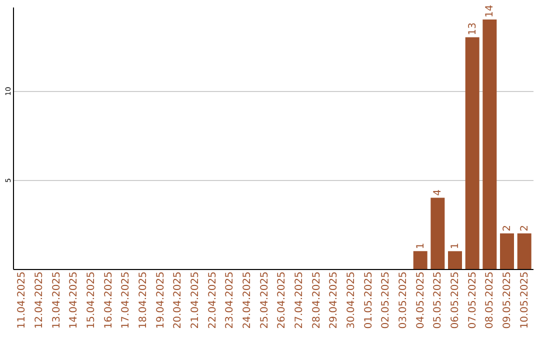 This screenshot has height=340, width=540. Describe the element at coordinates (299, 300) in the screenshot. I see `x-tick-label: 27.04.2025` at that location.